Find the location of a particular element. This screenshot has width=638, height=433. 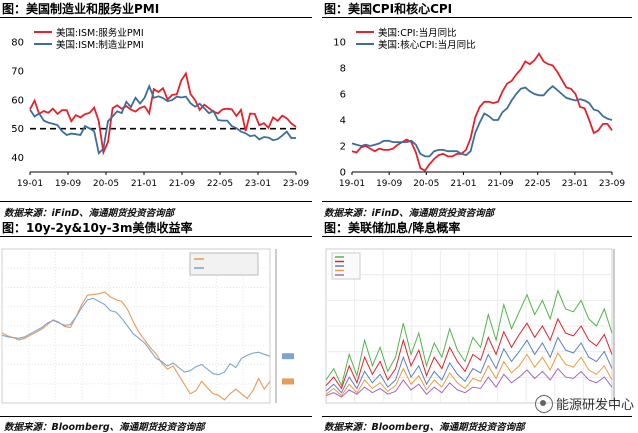

panel-title: 图：美国制造业和服务业PMI is located at coordinates (81, 9).